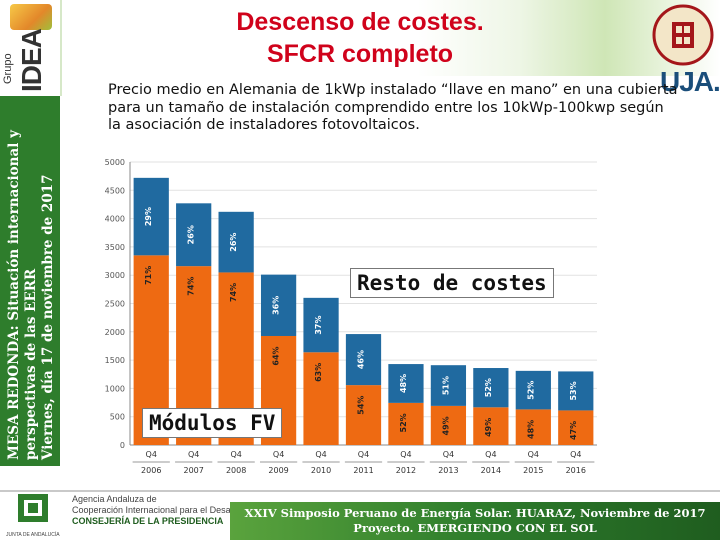  Describe the element at coordinates (115, 332) in the screenshot. I see `y-tick-label: 2000` at that location.